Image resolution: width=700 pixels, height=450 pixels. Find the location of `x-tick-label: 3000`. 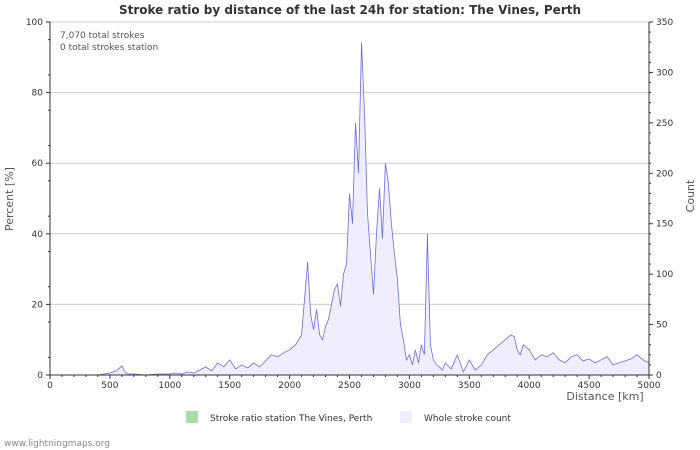

x-tick-label: 3000 is located at coordinates (409, 386).